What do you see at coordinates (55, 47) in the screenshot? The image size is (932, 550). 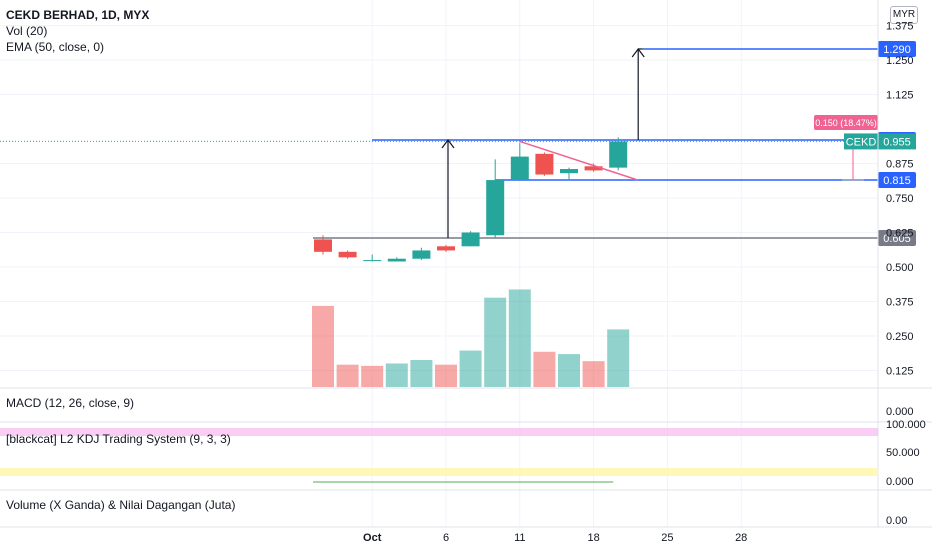 I see `ema-indicator-label: EMA (50, close, 0)` at bounding box center [55, 47].